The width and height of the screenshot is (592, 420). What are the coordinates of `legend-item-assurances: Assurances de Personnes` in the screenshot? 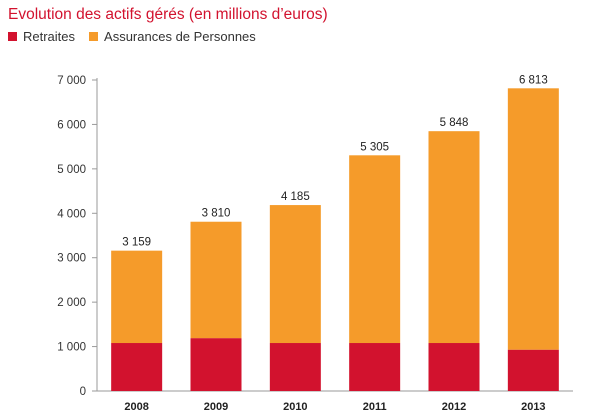 It's located at (172, 36).